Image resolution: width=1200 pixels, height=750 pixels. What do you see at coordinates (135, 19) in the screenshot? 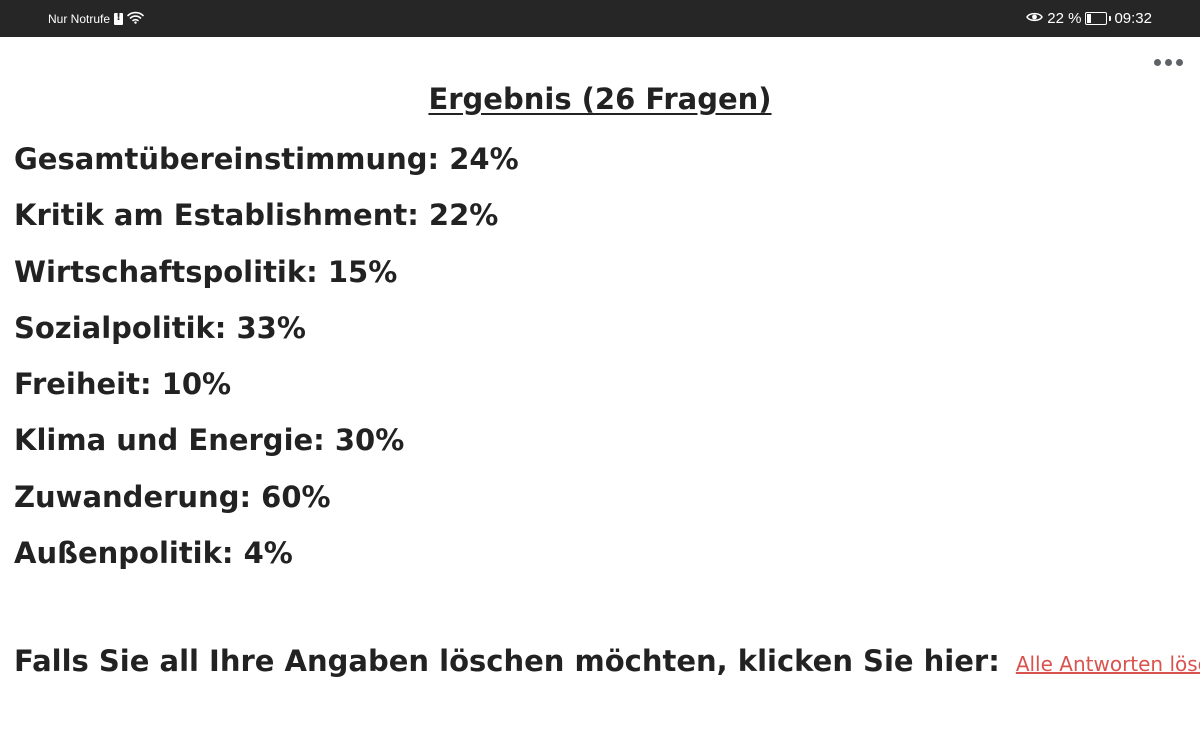
I see `wifi-icon` at bounding box center [135, 19].